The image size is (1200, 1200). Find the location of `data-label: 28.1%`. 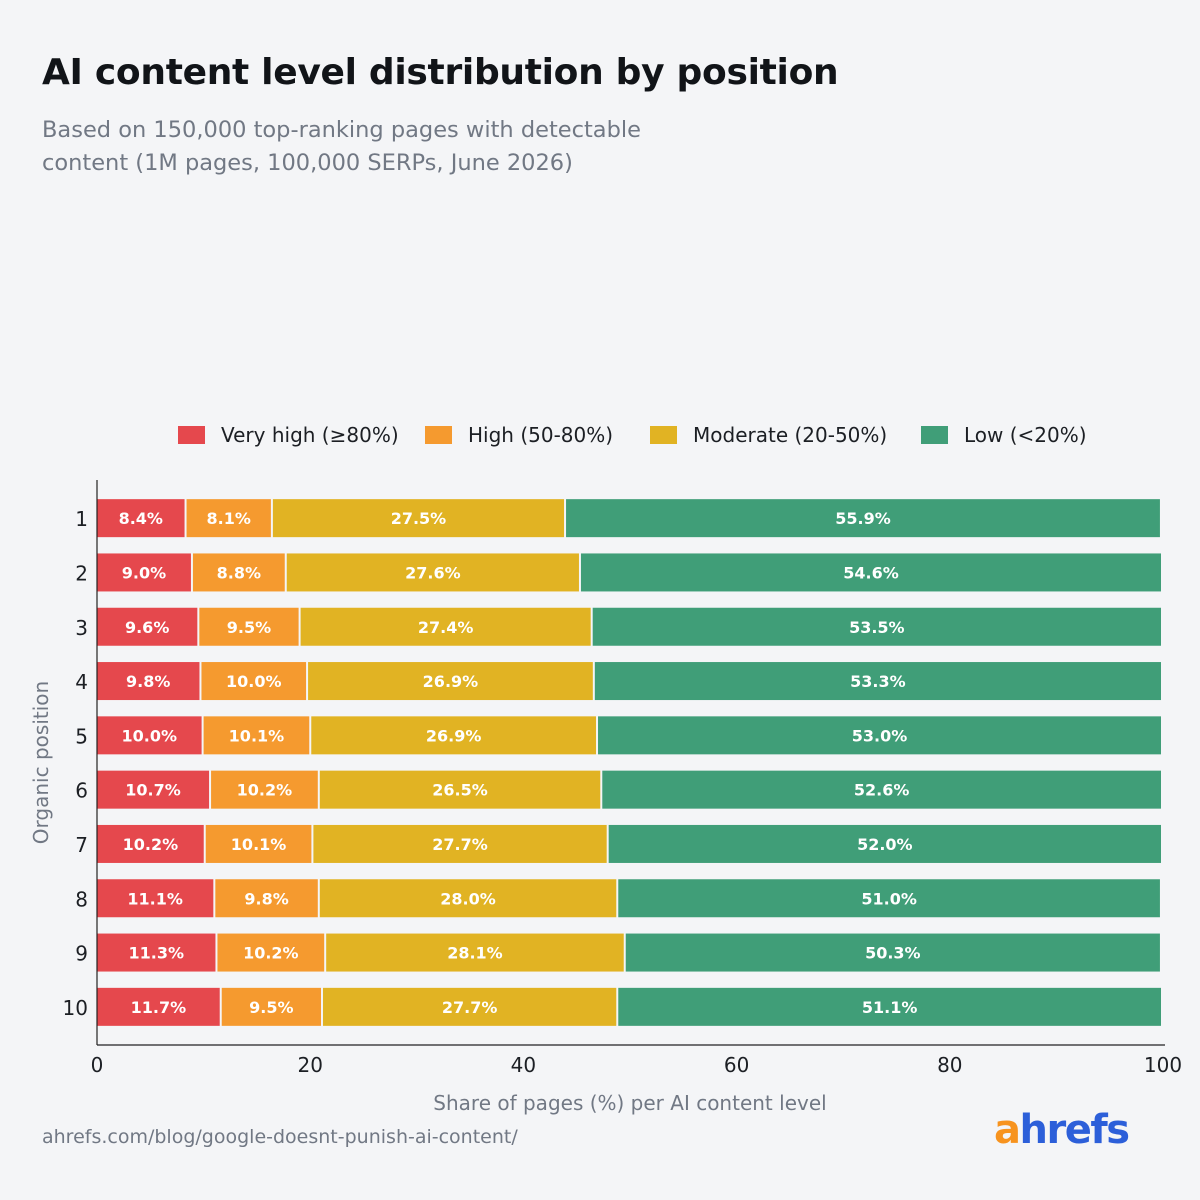

data-label: 28.1% is located at coordinates (475, 953).